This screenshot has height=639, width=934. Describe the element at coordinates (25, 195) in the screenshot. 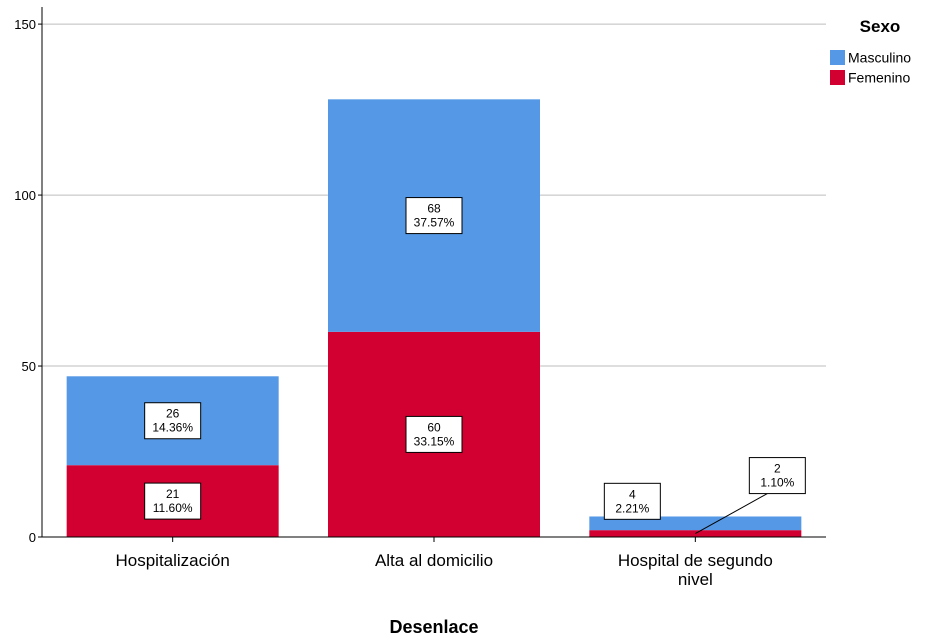

I see `y-tick-label: 100` at that location.